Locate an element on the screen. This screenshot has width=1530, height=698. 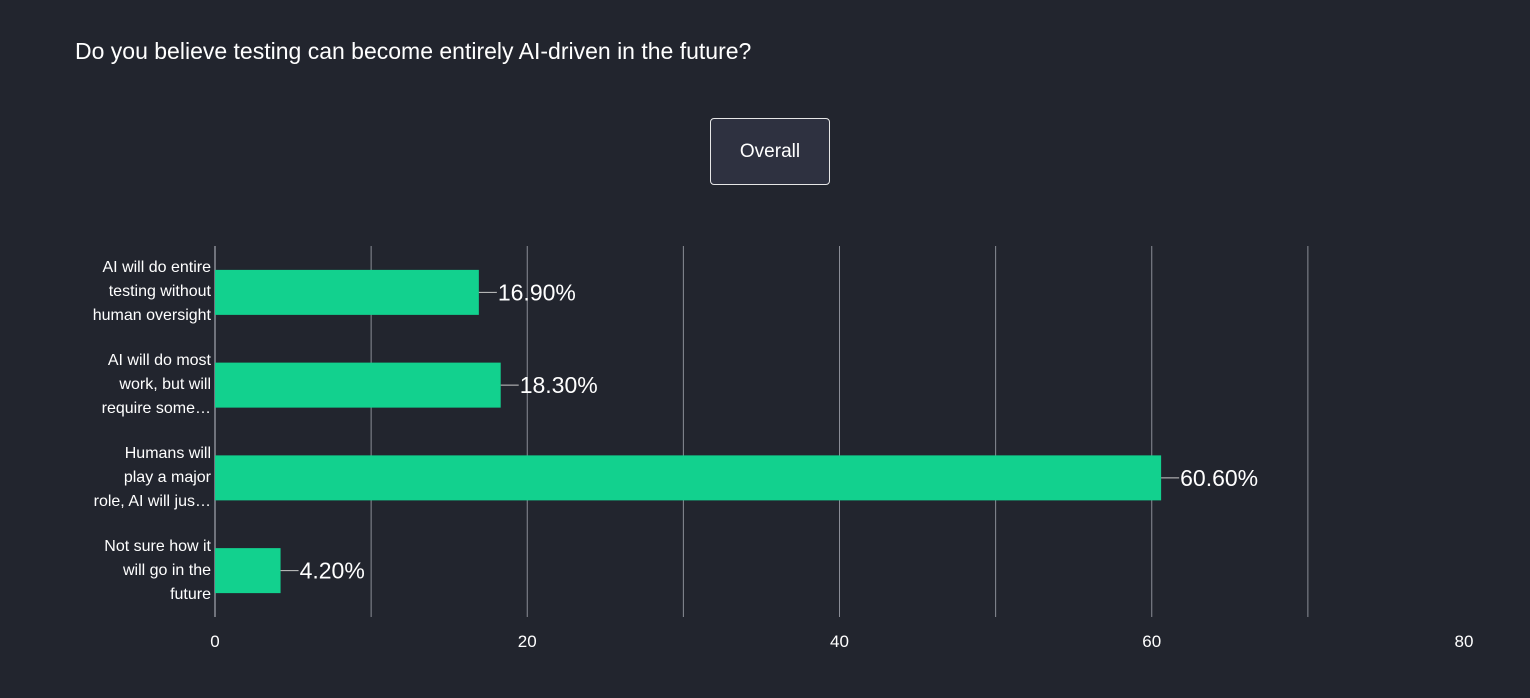
category-label-line: play a major is located at coordinates (167, 477).